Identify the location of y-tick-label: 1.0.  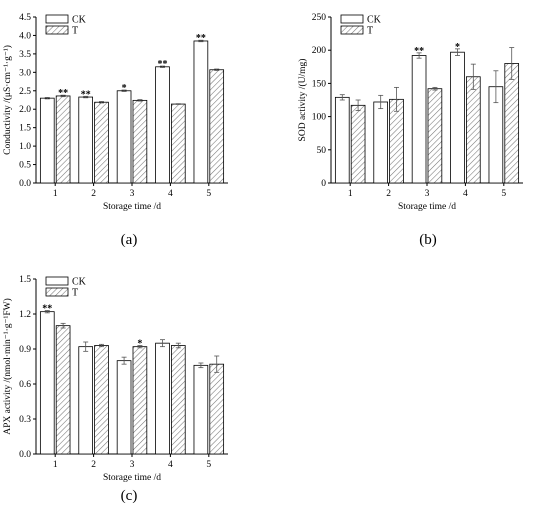
(25, 147).